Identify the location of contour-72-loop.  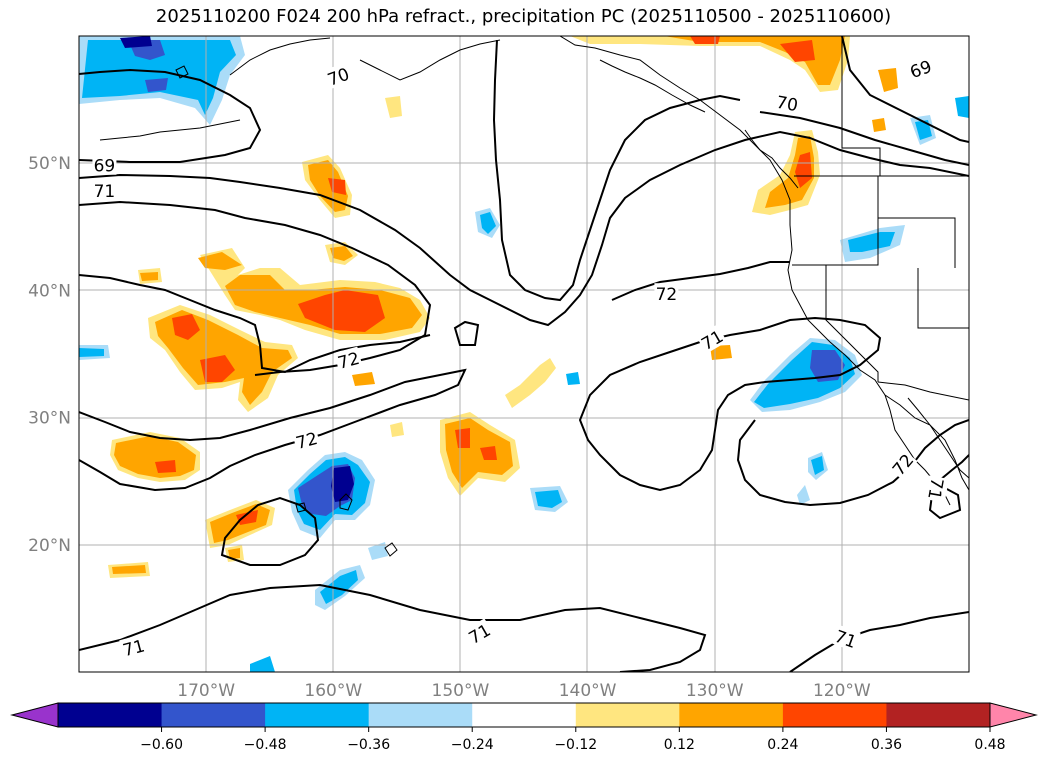
(466, 333).